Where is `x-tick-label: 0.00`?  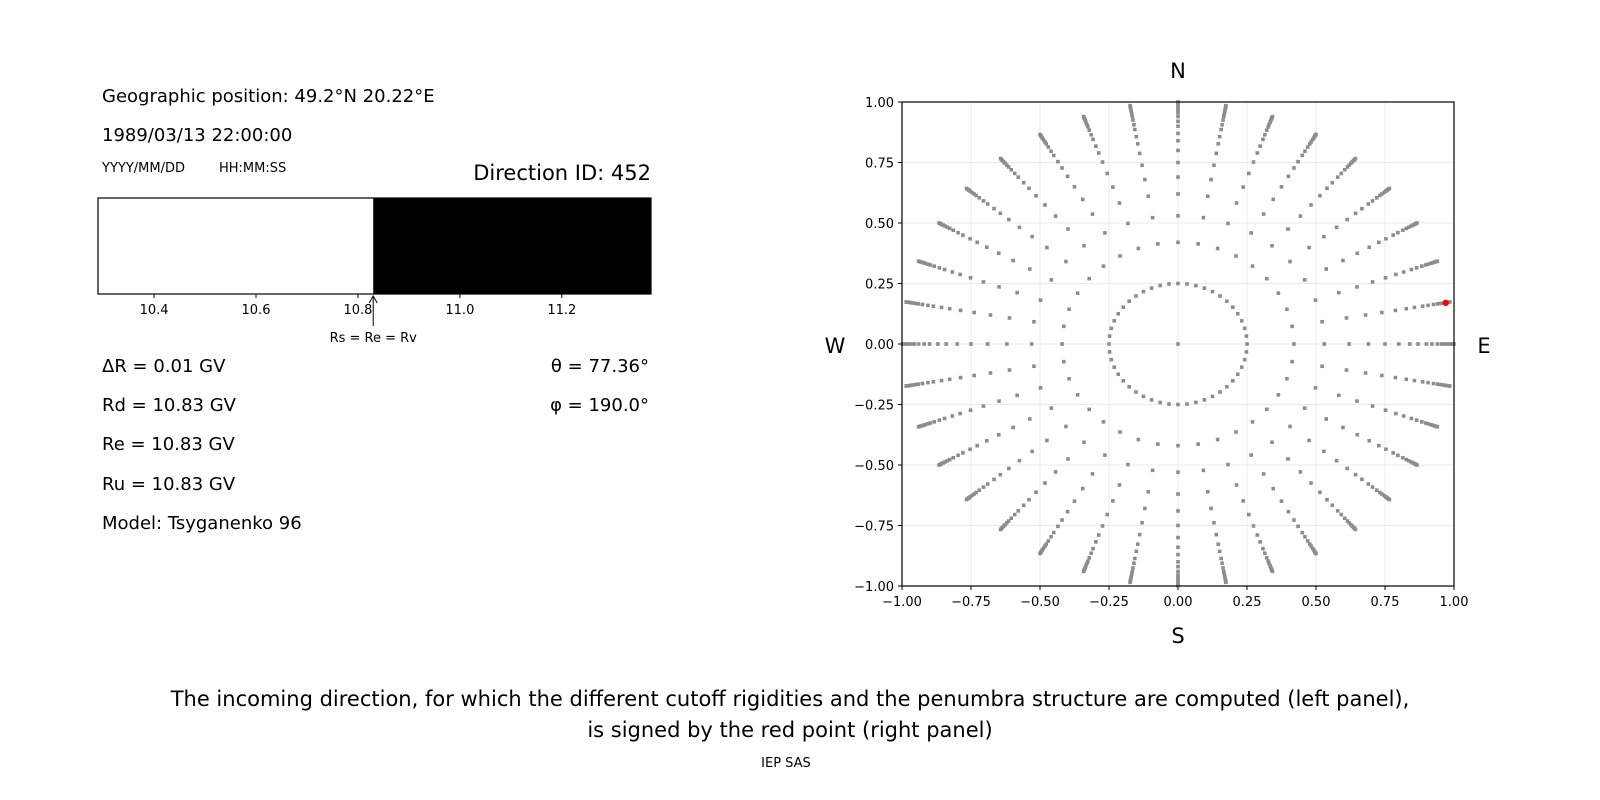
x-tick-label: 0.00 is located at coordinates (1178, 602).